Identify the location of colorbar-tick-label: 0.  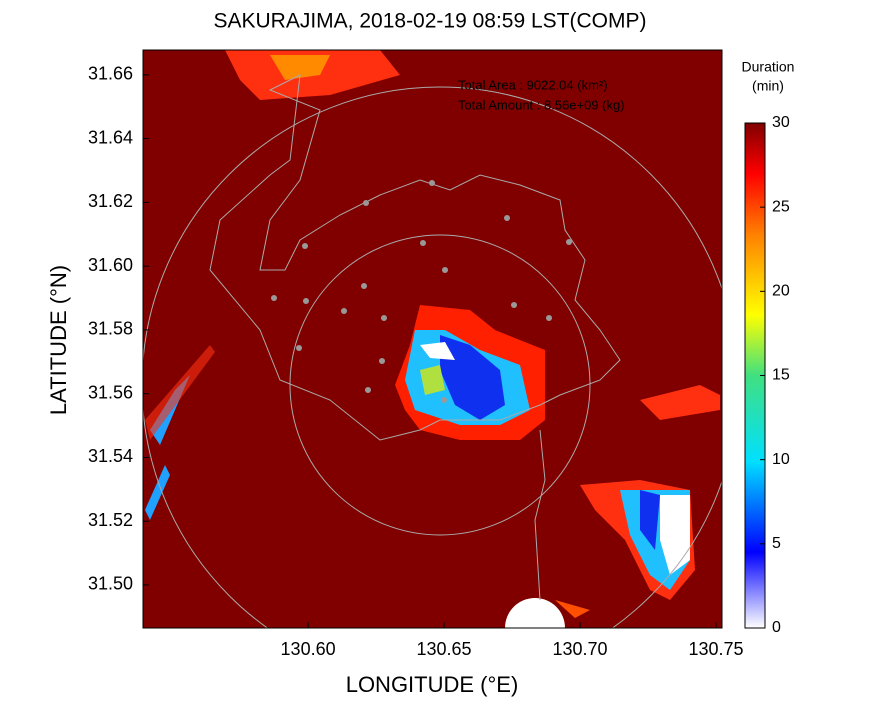
(776, 627).